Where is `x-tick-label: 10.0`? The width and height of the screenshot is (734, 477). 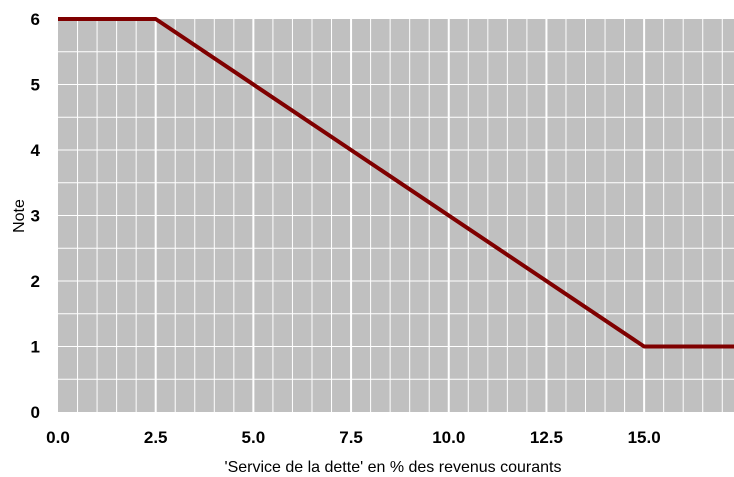
x-tick-label: 10.0 is located at coordinates (448, 437).